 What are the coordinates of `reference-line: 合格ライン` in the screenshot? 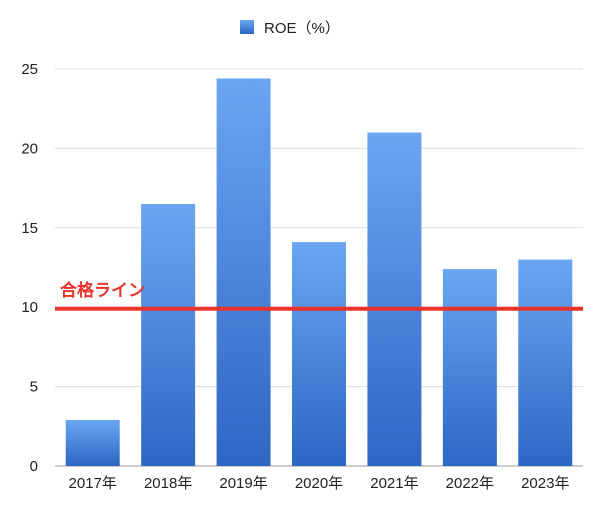 It's located at (319, 295).